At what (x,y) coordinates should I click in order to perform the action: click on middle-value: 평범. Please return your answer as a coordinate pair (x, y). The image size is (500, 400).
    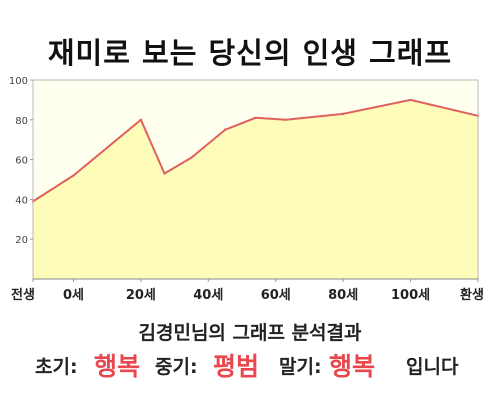
    Looking at the image, I should click on (236, 366).